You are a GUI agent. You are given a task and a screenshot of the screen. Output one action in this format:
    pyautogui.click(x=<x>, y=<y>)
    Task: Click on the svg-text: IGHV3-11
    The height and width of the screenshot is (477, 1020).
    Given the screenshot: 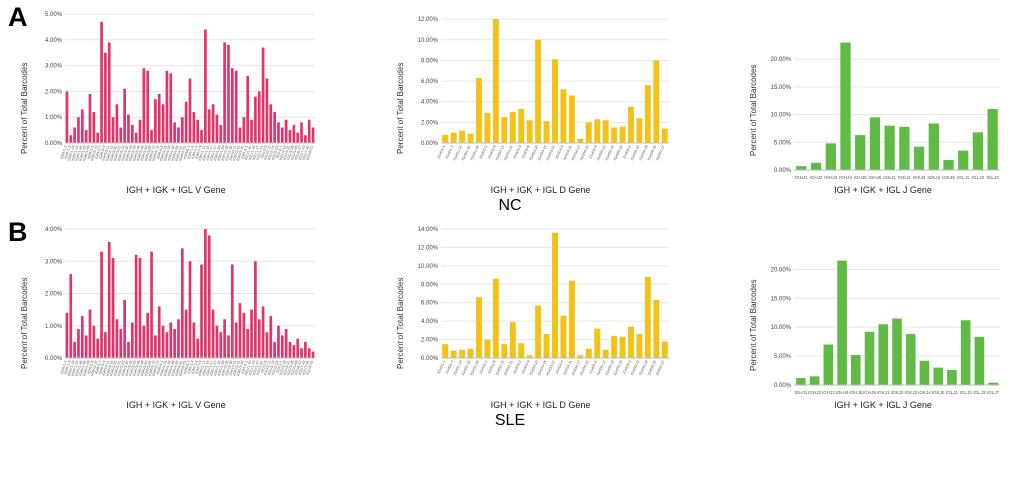 What is the action you would take?
    pyautogui.click(x=106, y=153)
    